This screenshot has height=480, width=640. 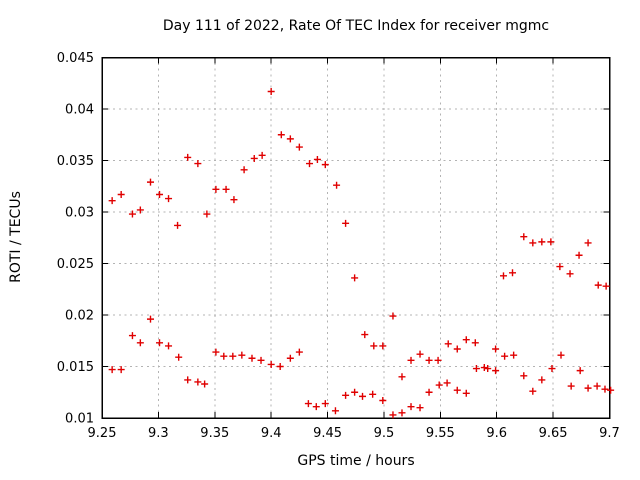 What do you see at coordinates (327, 433) in the screenshot?
I see `x-tick-label: 9.45` at bounding box center [327, 433].